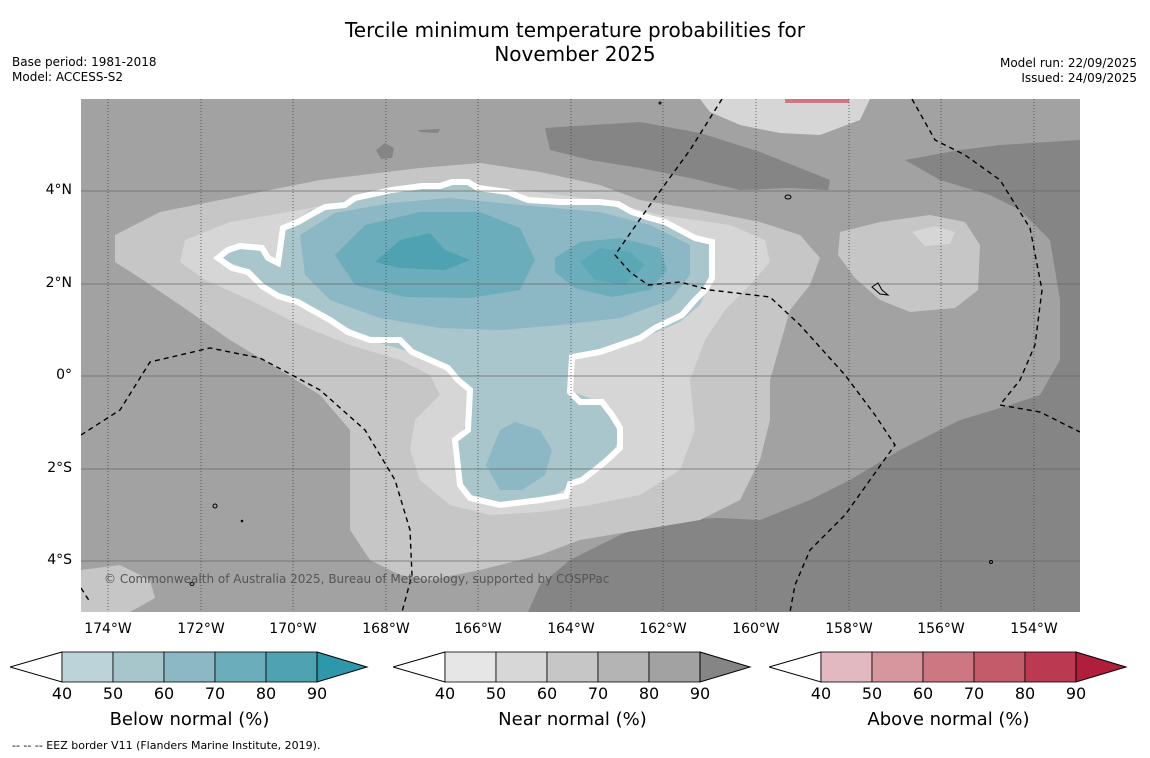  Describe the element at coordinates (215, 693) in the screenshot. I see `below-cb-tick-70: 70` at that location.